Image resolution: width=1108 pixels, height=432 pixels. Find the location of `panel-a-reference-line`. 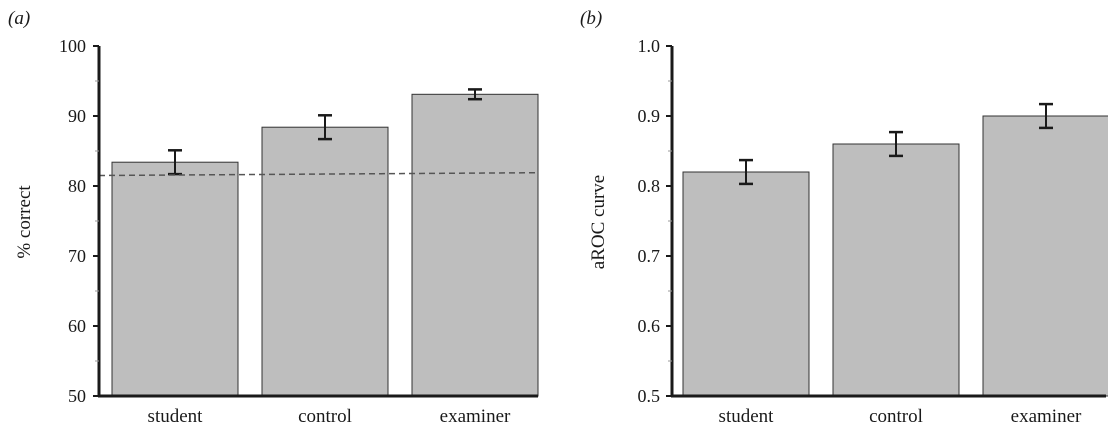

panel-a-reference-line is located at coordinates (318, 174).